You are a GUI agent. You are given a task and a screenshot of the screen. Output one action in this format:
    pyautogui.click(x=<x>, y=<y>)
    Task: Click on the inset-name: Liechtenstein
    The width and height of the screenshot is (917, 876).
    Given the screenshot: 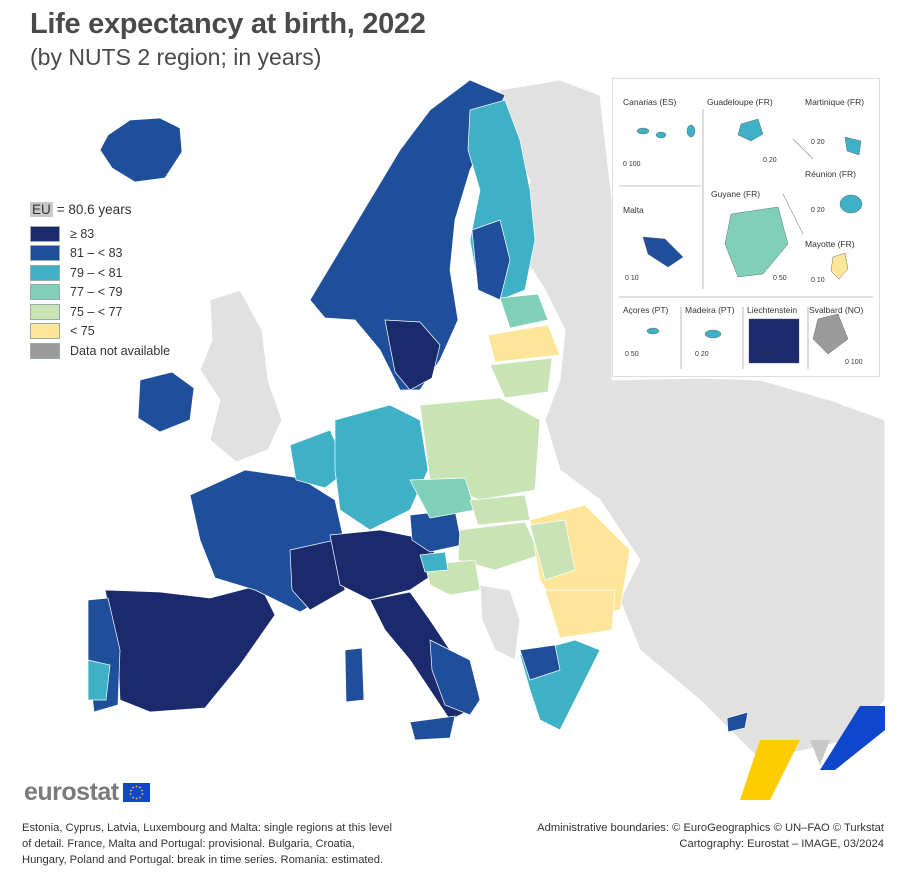 What is the action you would take?
    pyautogui.click(x=772, y=310)
    